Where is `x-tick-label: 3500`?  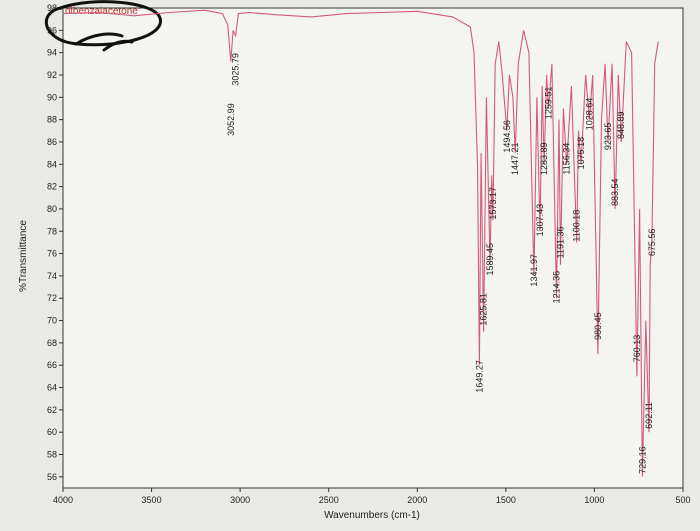
x-tick-label: 3500 is located at coordinates (152, 500).